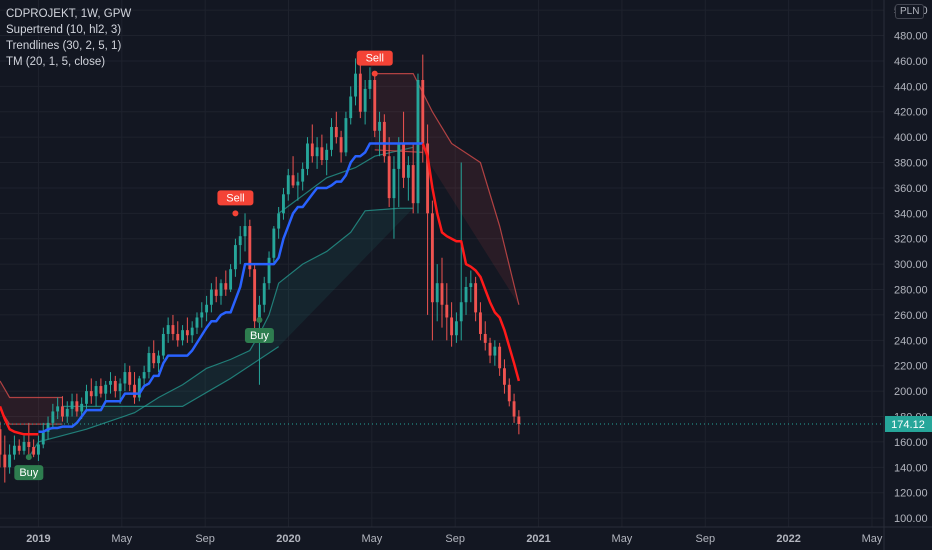 The image size is (932, 550). I want to click on time-axis: 2019 May Sep 2020 May Sep 2021 May Sep 2022 May, so click(466, 535).